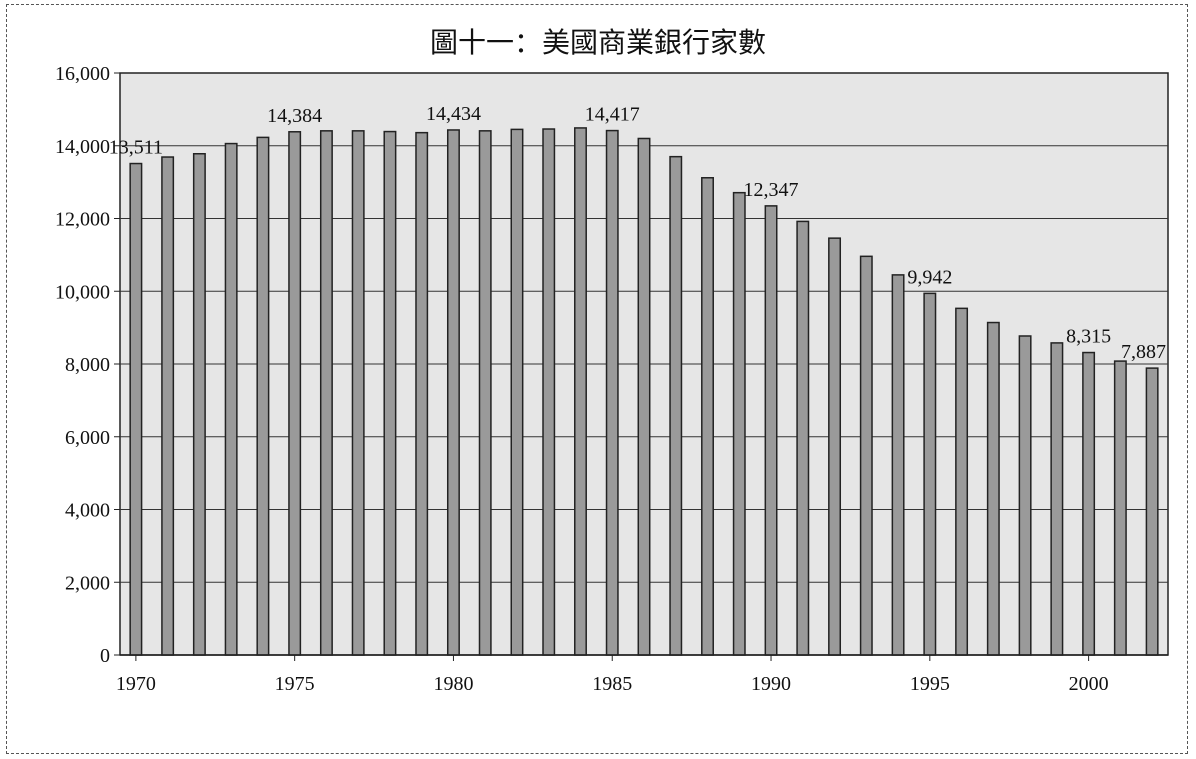  What do you see at coordinates (993, 488) in the screenshot?
I see `bar-1997` at bounding box center [993, 488].